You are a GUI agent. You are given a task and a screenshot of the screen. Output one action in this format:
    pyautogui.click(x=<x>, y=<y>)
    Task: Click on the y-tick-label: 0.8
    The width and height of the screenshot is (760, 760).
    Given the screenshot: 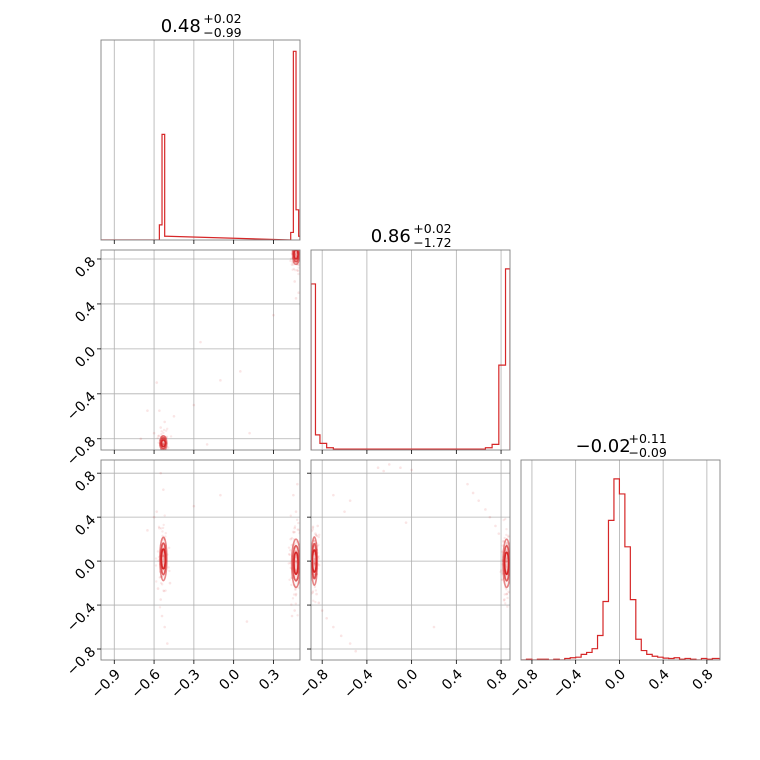 What is the action you would take?
    pyautogui.click(x=85, y=267)
    